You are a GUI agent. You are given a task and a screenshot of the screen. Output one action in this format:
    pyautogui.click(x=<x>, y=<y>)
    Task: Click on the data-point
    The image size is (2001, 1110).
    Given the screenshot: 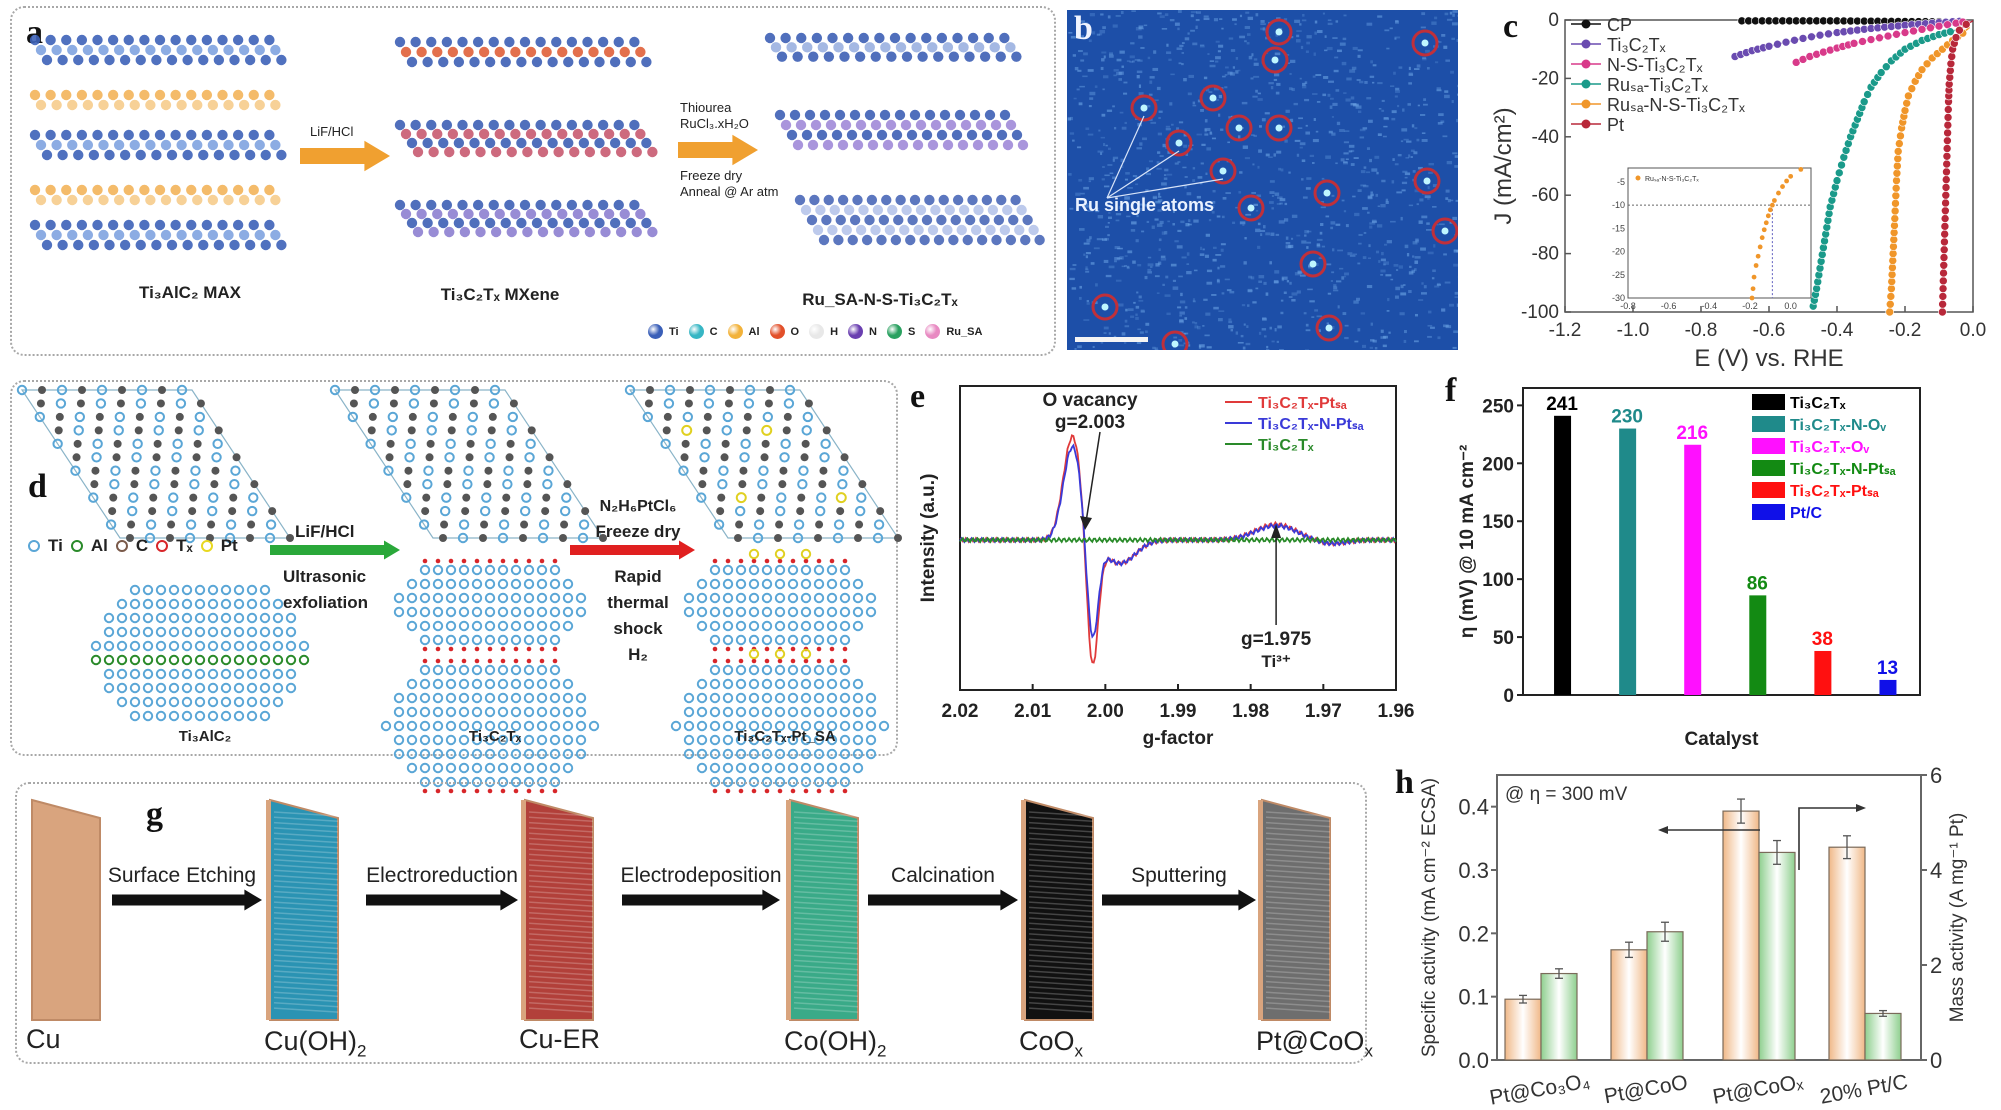 What is the action you would take?
    pyautogui.click(x=1837, y=180)
    